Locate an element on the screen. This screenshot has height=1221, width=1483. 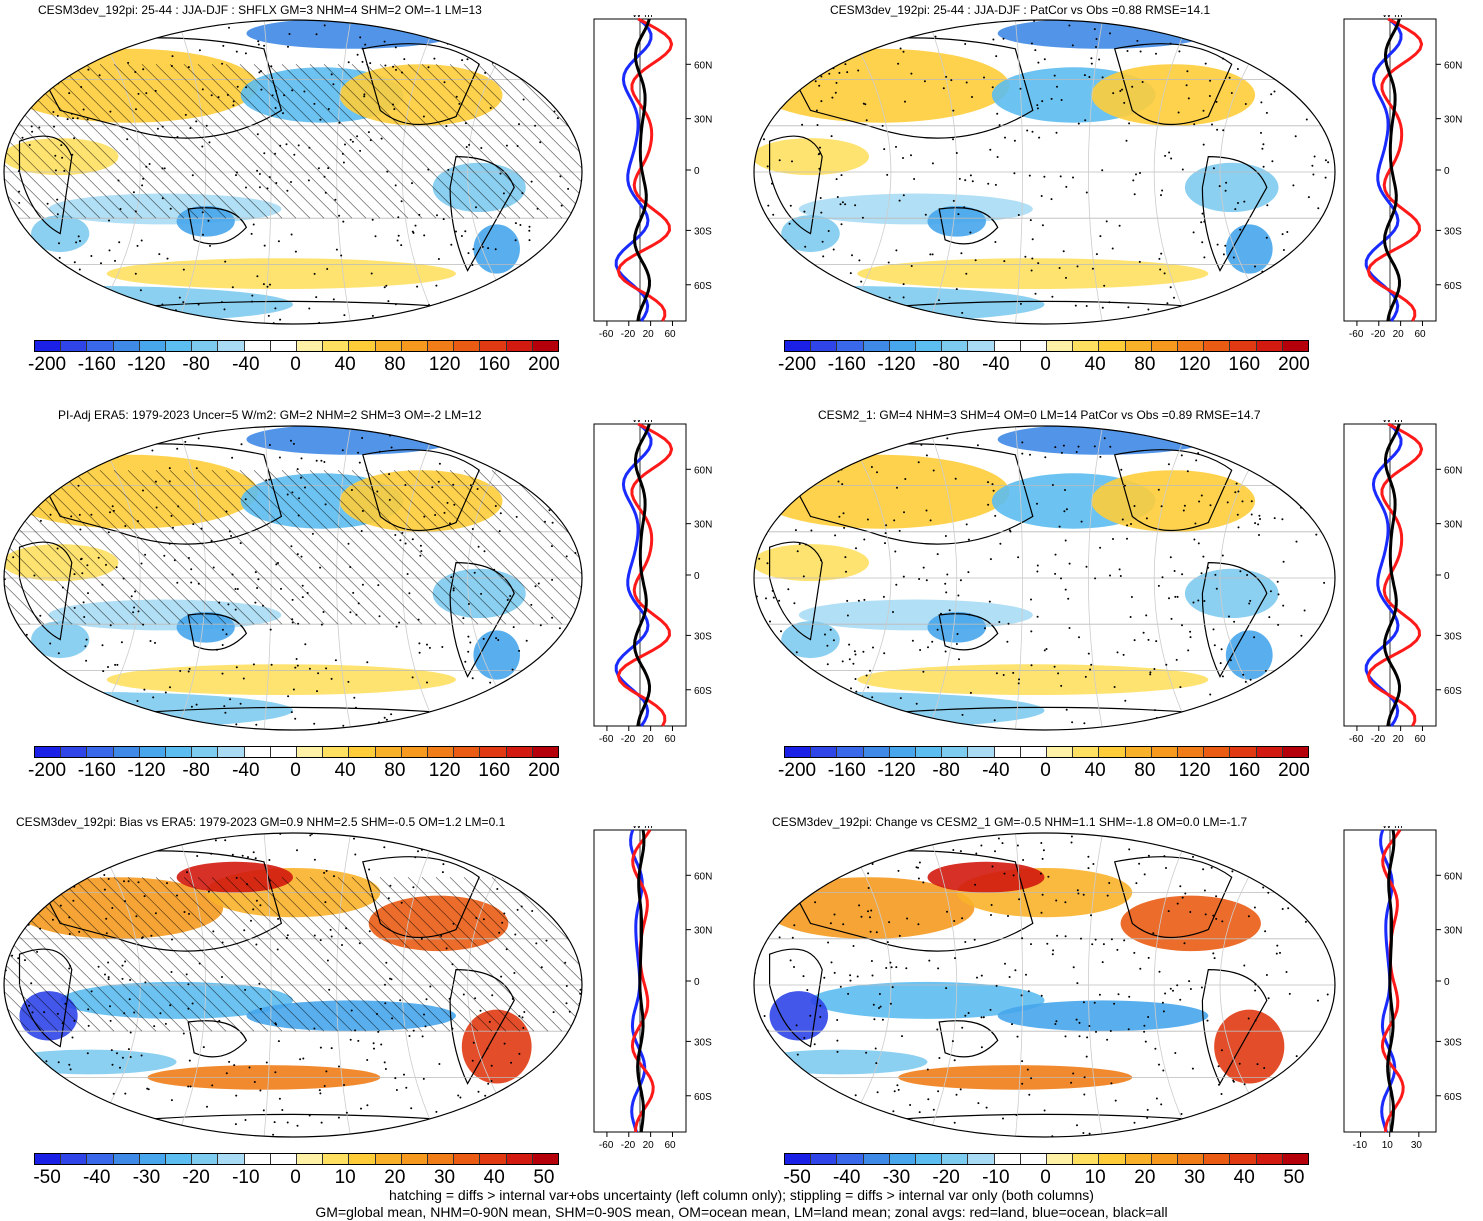
hatching is located at coordinates (293, 954).